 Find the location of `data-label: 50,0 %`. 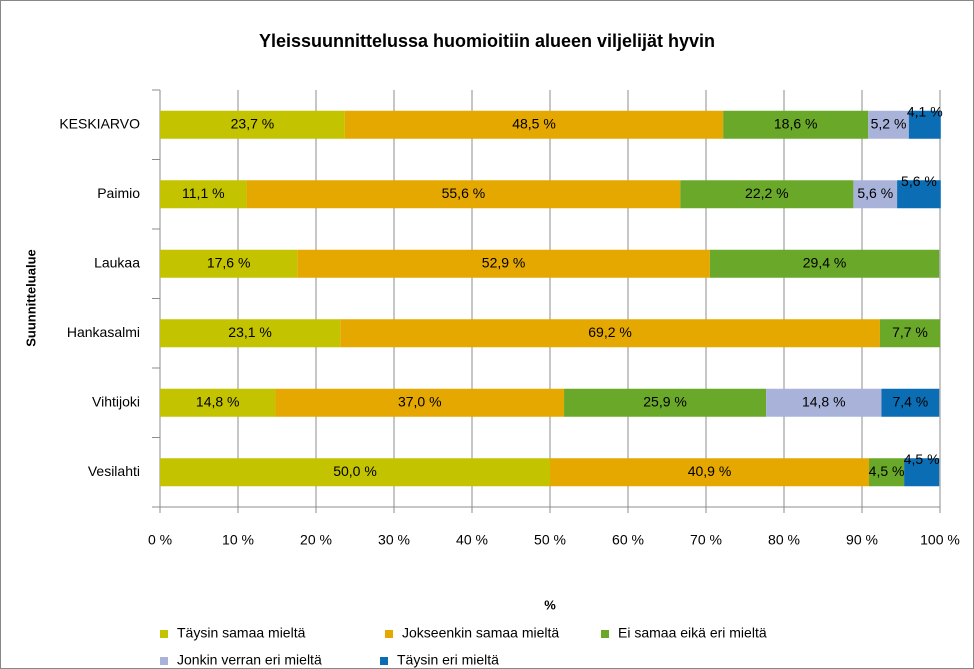

data-label: 50,0 % is located at coordinates (355, 471).